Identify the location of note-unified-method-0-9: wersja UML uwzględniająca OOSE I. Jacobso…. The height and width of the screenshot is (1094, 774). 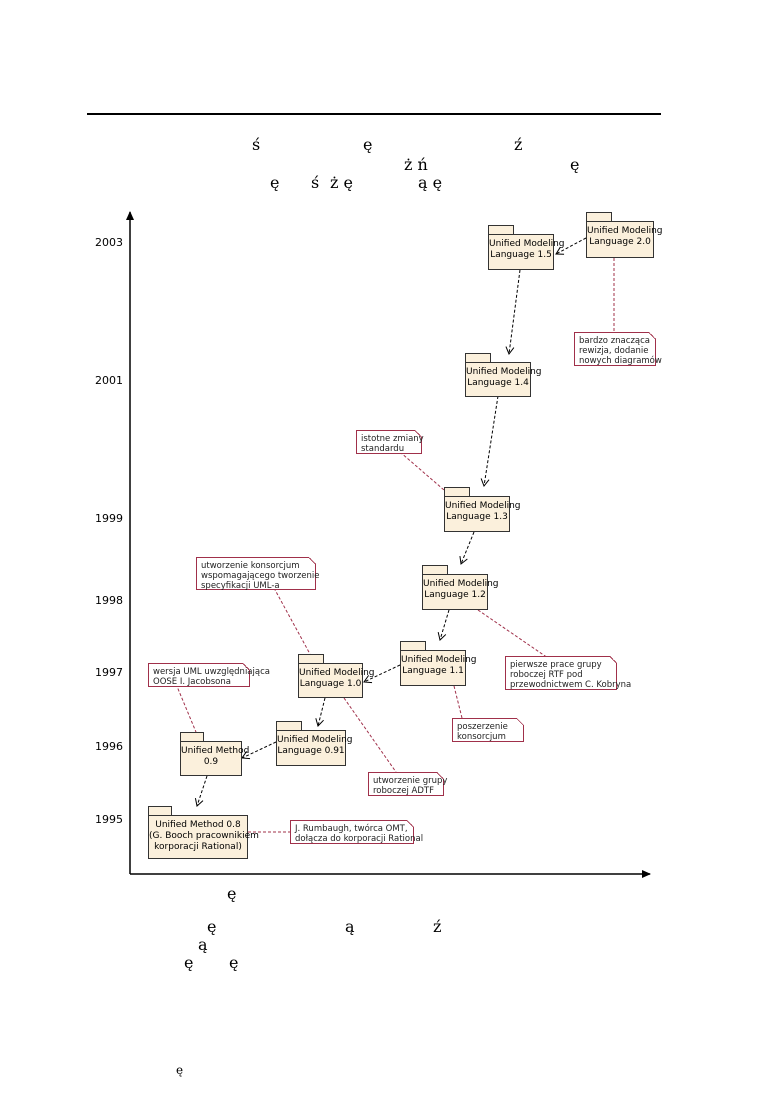
(209, 675).